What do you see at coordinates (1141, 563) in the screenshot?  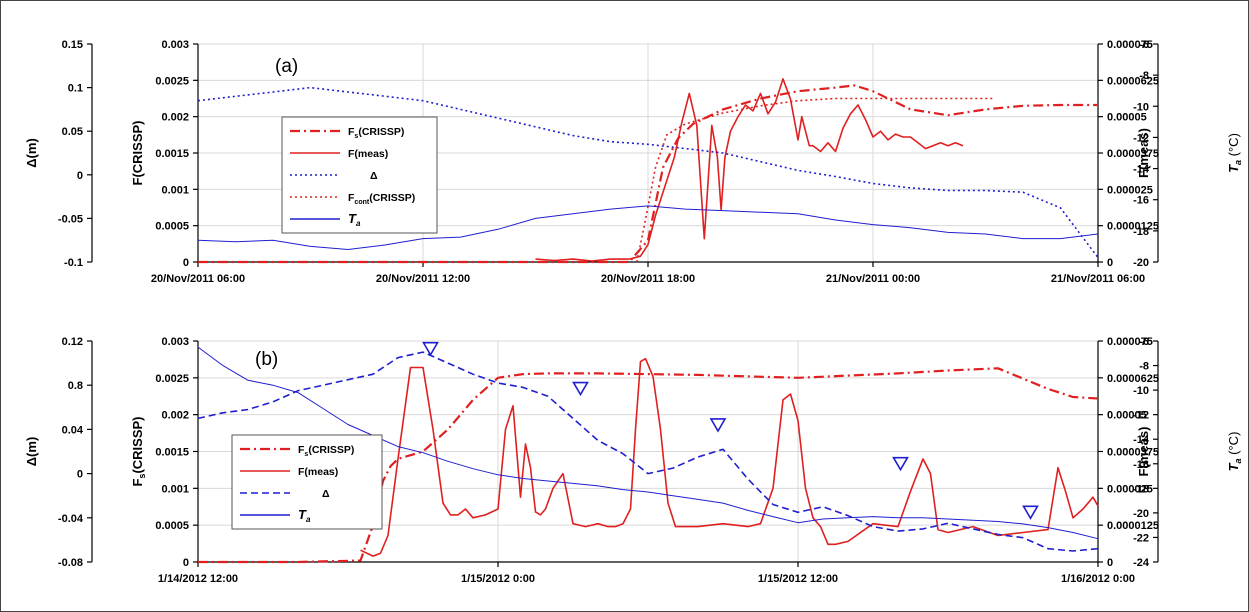 I see `right-outer-tick-label: -24` at bounding box center [1141, 563].